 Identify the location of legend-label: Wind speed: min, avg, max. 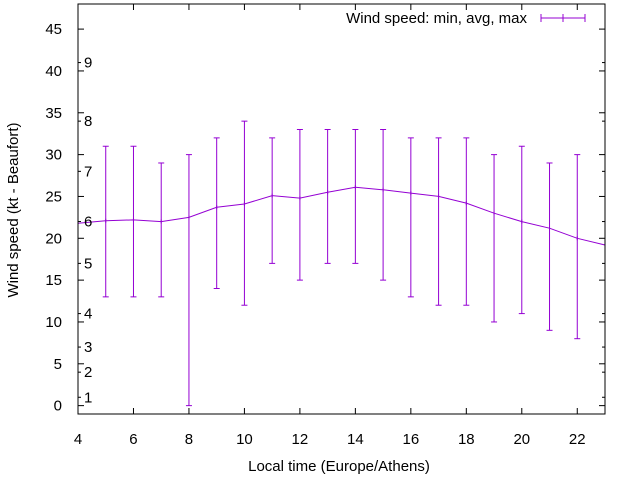
(436, 18).